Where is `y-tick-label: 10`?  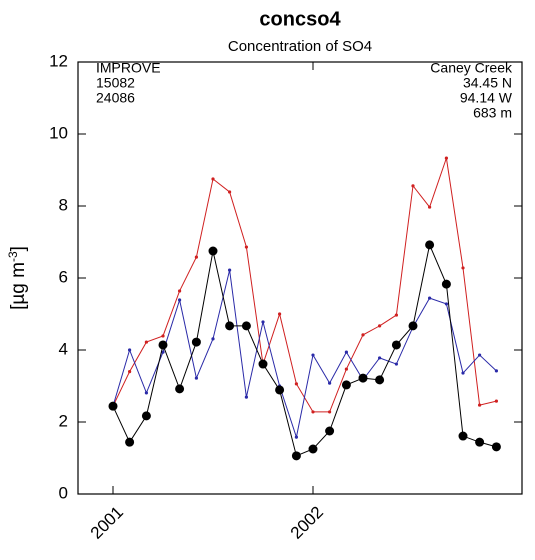 y-tick-label: 10 is located at coordinates (58, 132).